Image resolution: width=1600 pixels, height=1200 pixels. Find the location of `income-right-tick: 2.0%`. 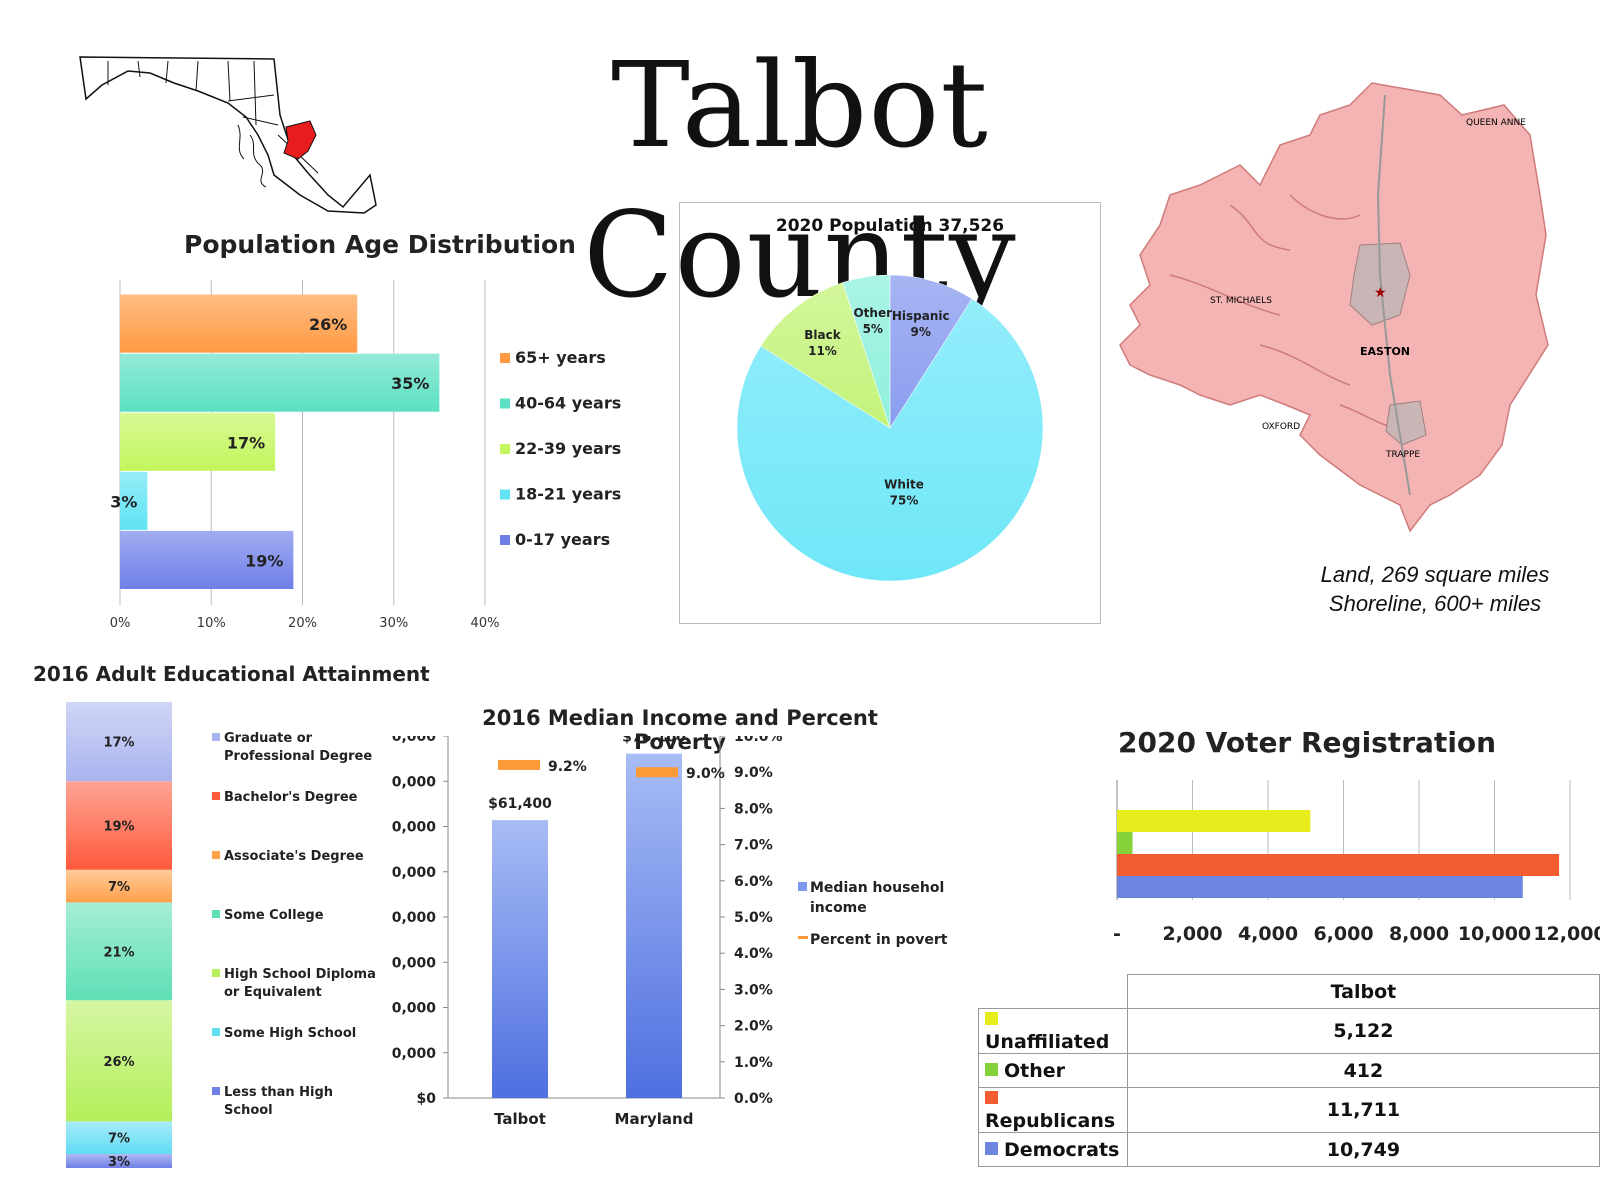

income-right-tick: 2.0% is located at coordinates (753, 1027).